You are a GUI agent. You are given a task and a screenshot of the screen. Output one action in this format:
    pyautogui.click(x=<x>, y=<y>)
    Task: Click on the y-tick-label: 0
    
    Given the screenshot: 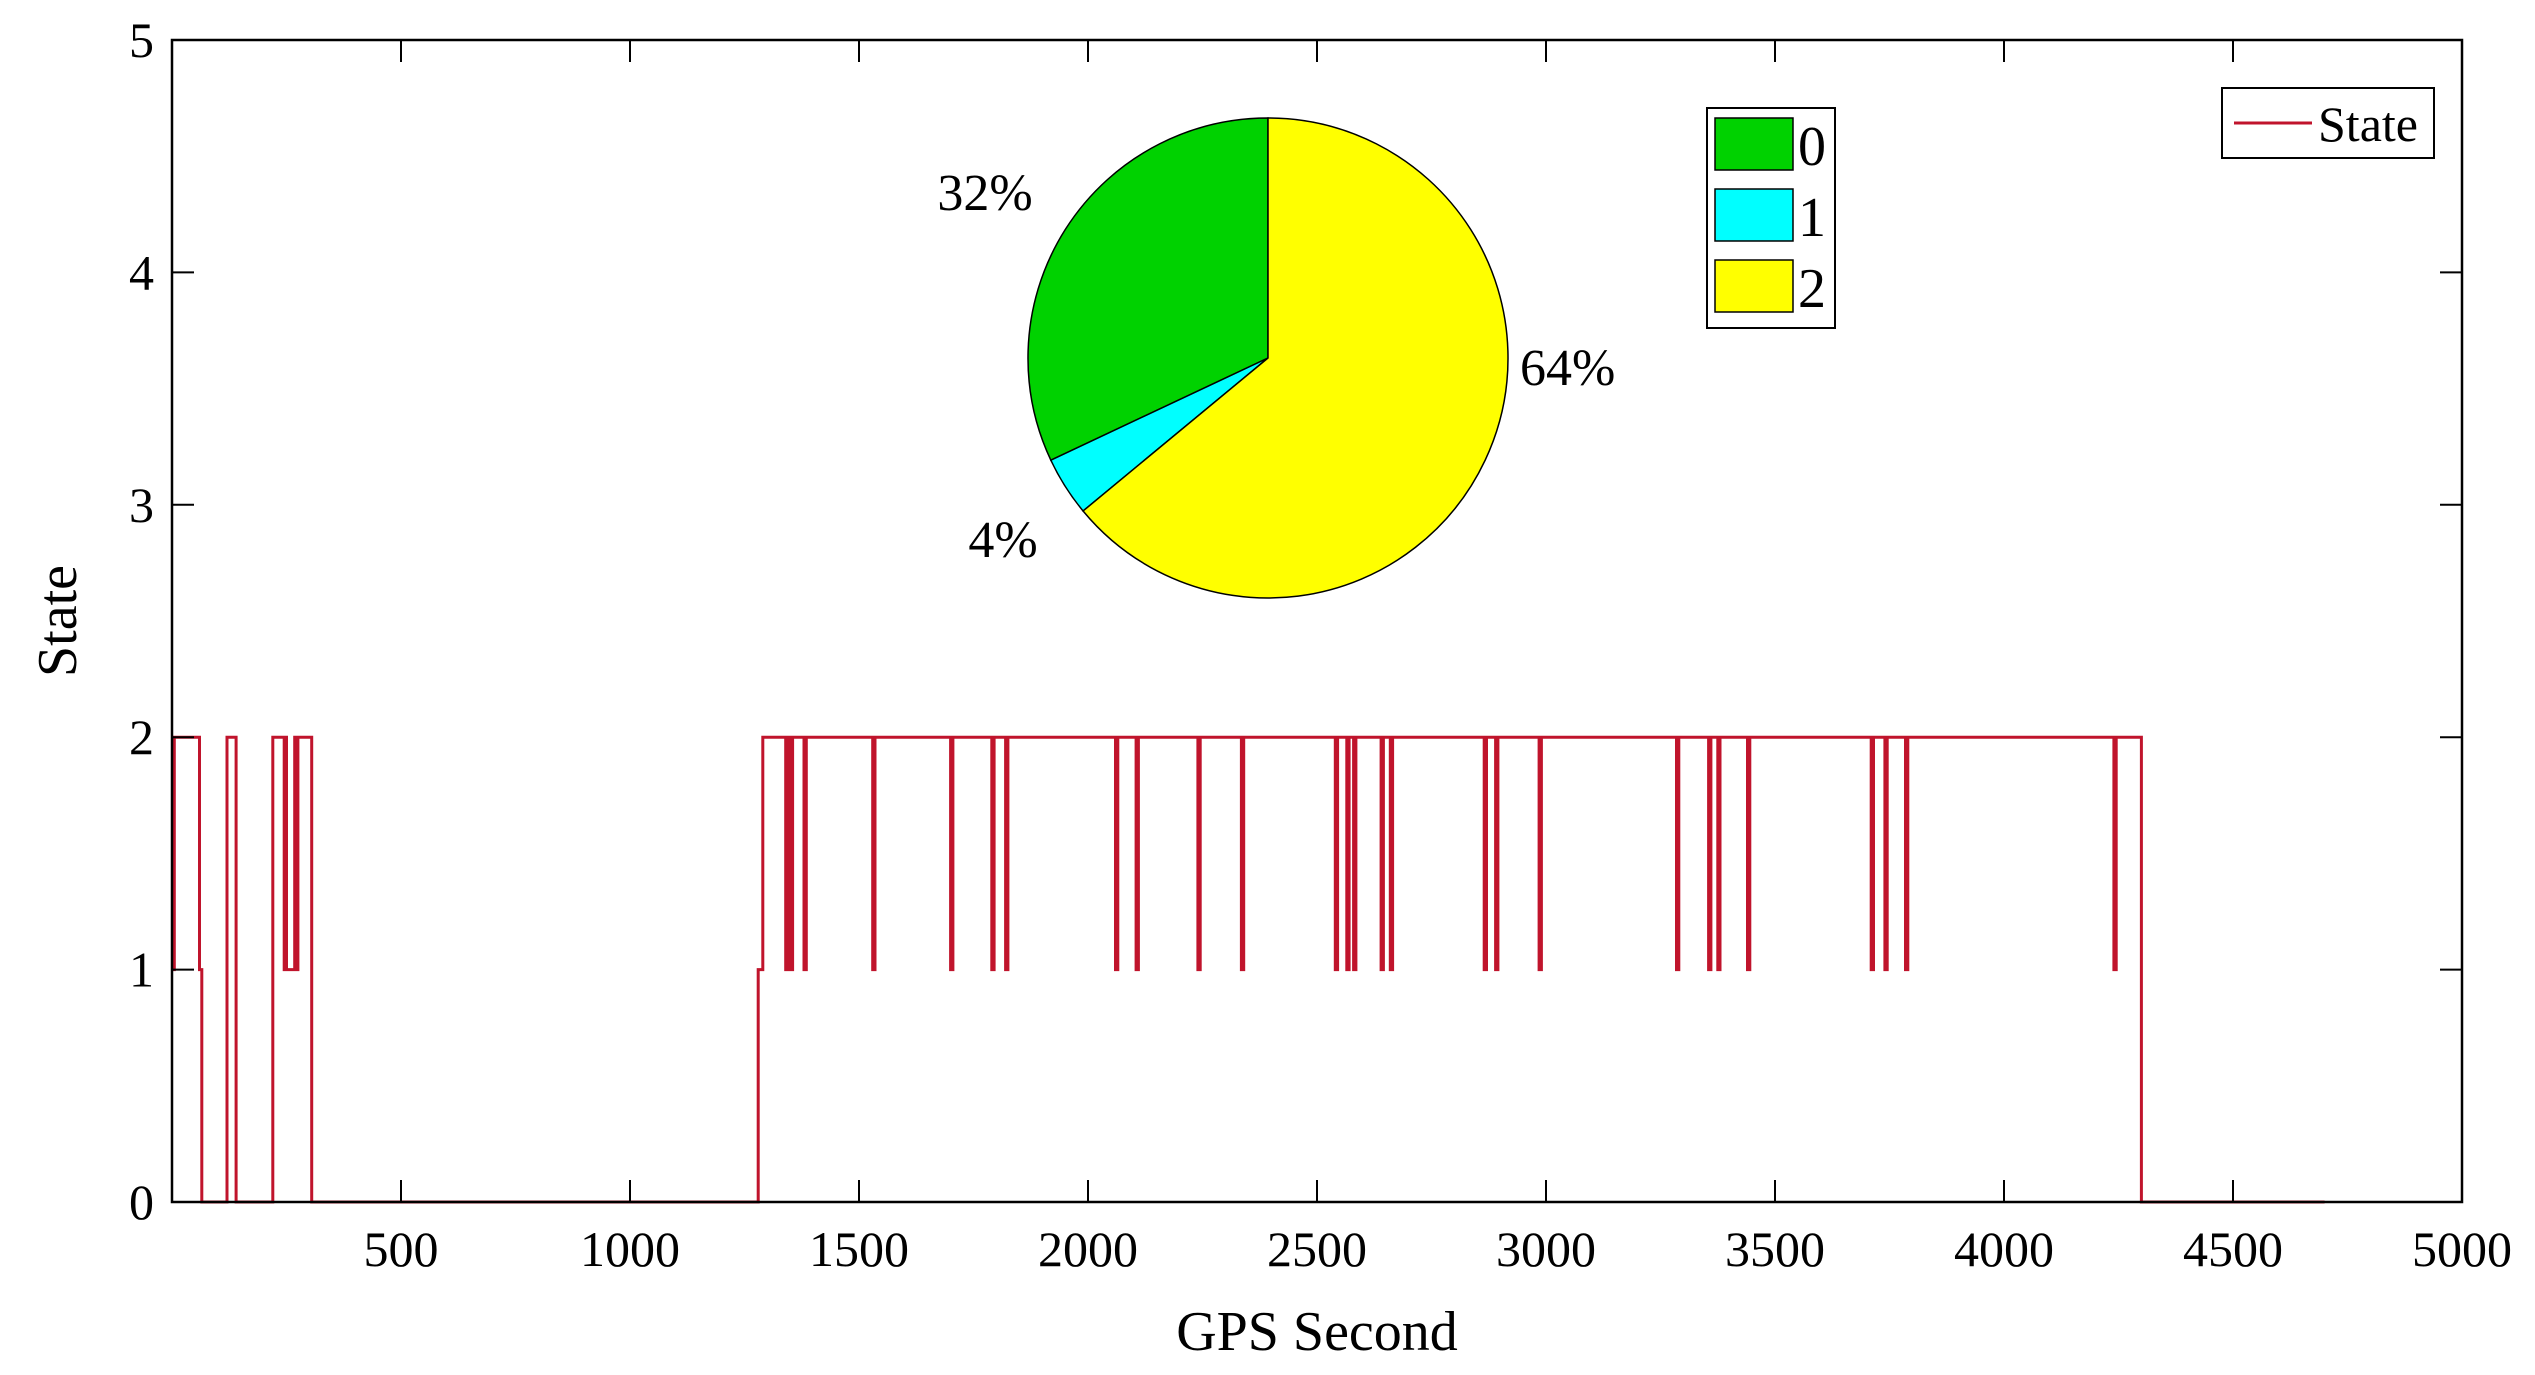 What is the action you would take?
    pyautogui.click(x=141, y=1202)
    